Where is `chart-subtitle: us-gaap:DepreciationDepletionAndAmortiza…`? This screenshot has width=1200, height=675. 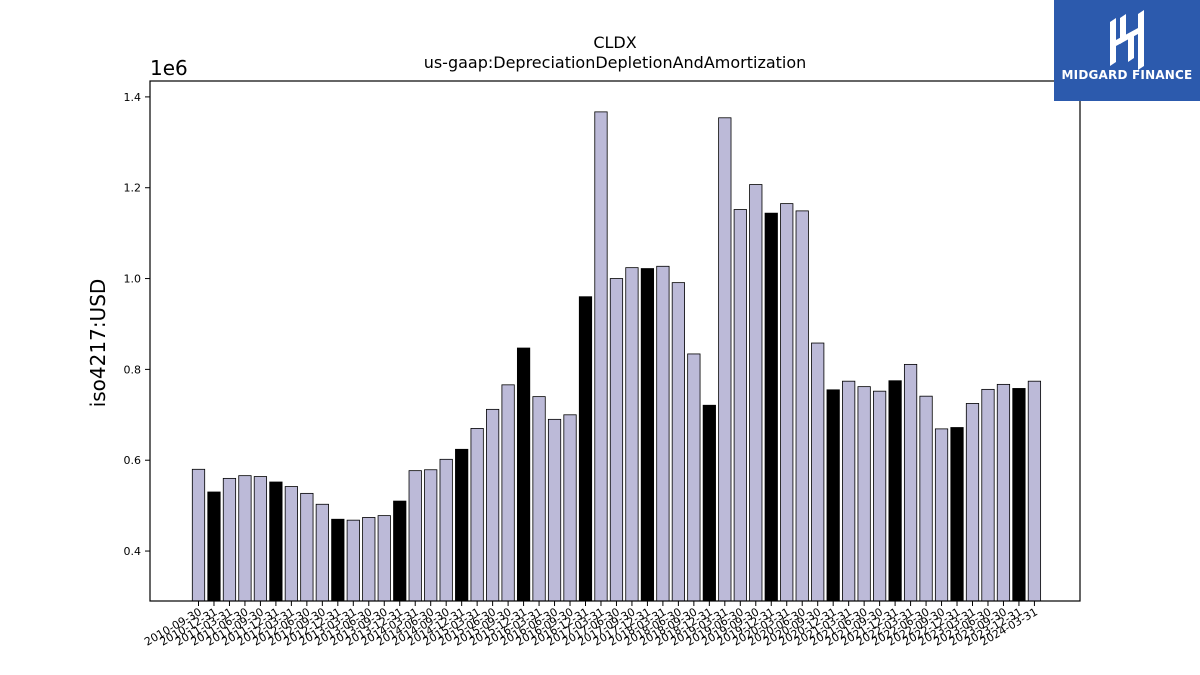 chart-subtitle: us-gaap:DepreciationDepletionAndAmortiza… is located at coordinates (615, 62).